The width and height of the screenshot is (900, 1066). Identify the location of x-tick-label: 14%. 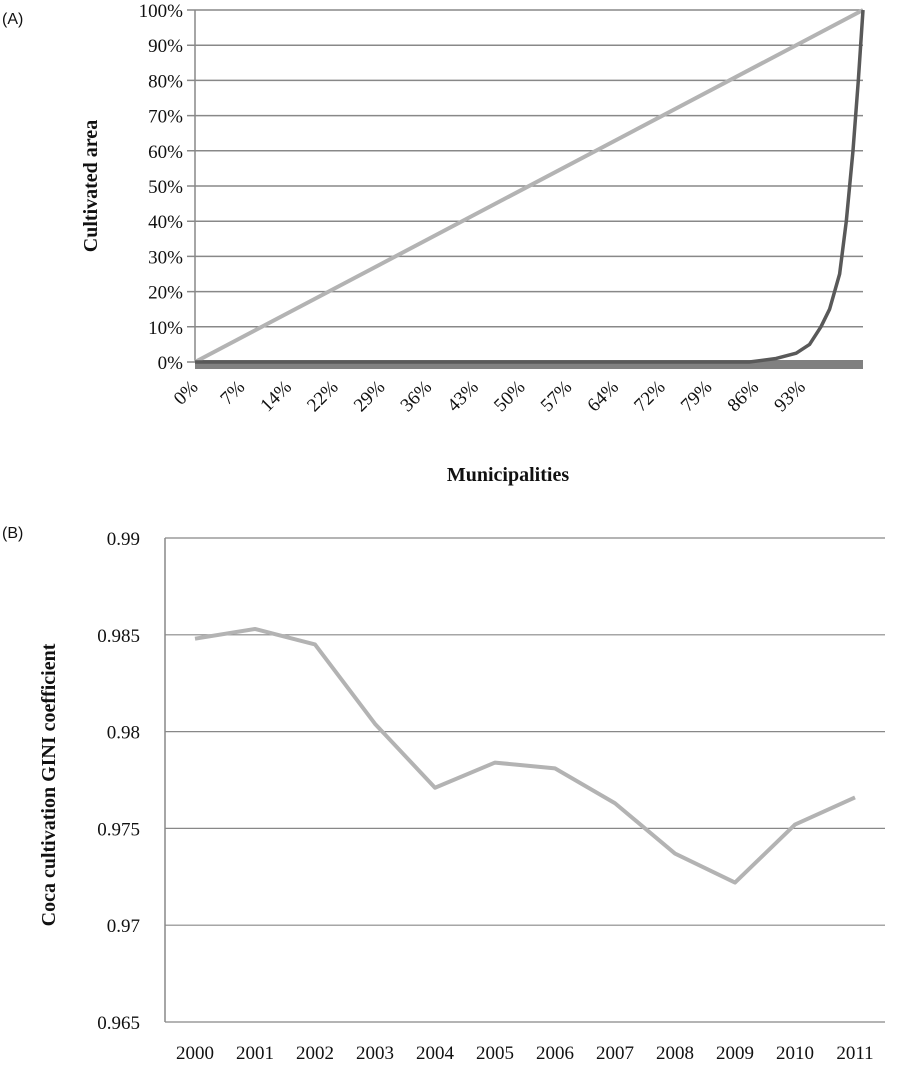
(276, 397).